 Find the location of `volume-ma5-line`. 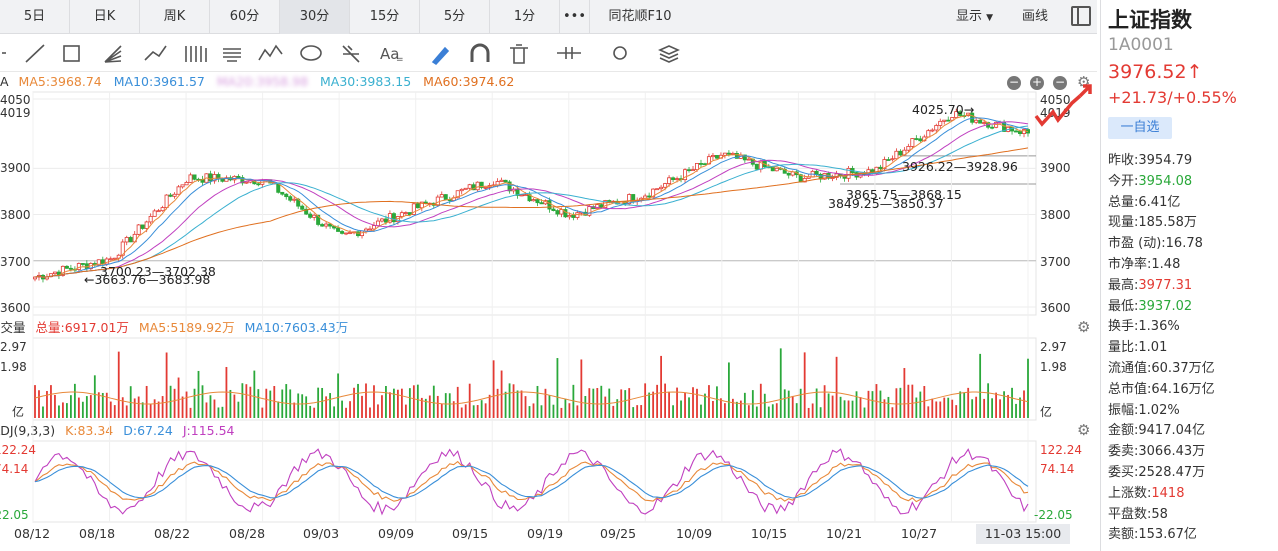

volume-ma5-line is located at coordinates (531, 398).